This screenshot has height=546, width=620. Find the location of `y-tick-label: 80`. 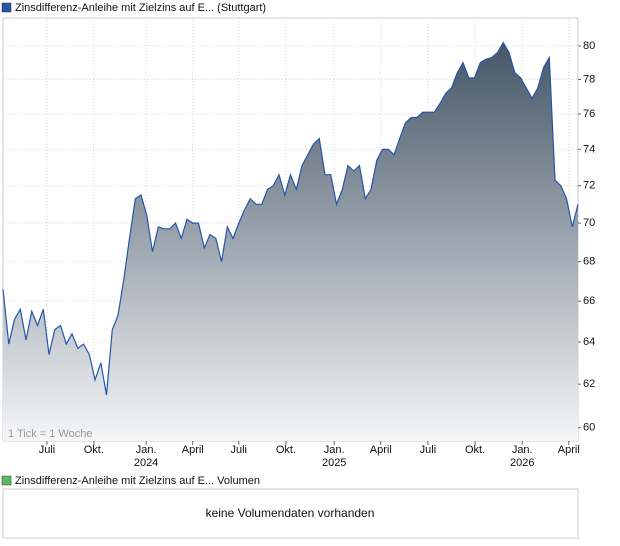

y-tick-label: 80 is located at coordinates (589, 46).